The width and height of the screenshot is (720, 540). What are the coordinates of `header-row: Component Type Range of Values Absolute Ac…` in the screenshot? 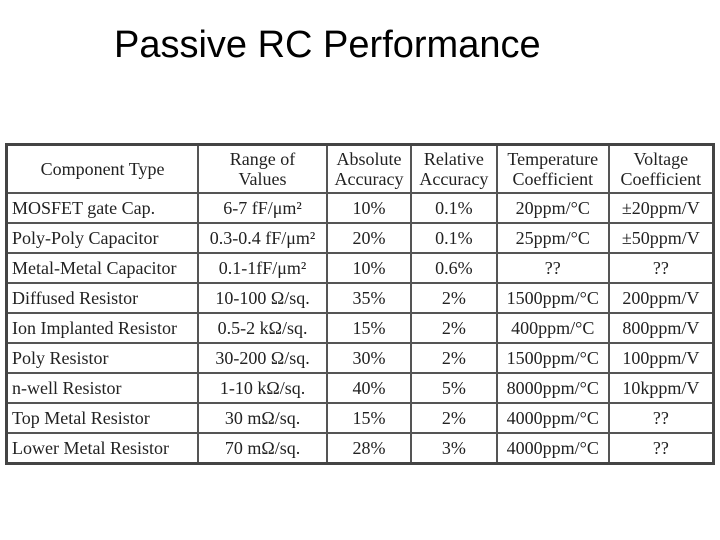 It's located at (360, 168).